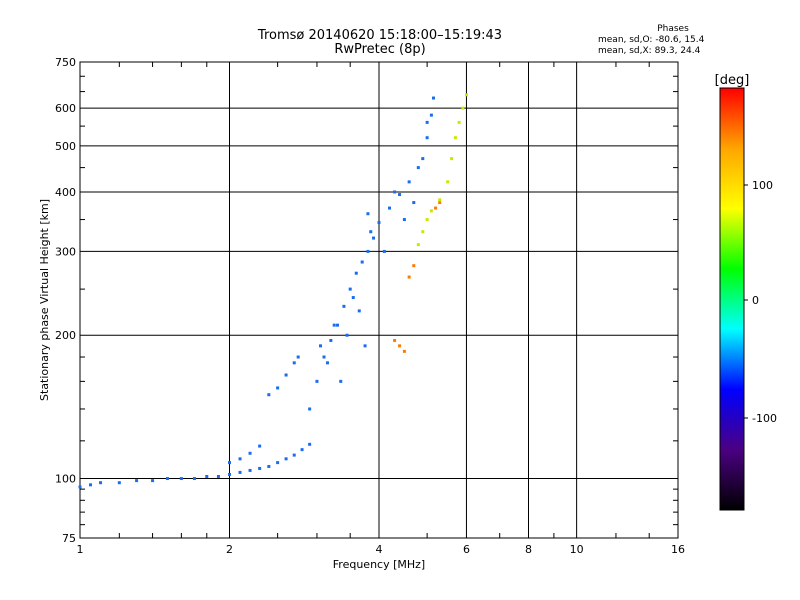  Describe the element at coordinates (732, 80) in the screenshot. I see `colorbar-label: [deg]` at that location.